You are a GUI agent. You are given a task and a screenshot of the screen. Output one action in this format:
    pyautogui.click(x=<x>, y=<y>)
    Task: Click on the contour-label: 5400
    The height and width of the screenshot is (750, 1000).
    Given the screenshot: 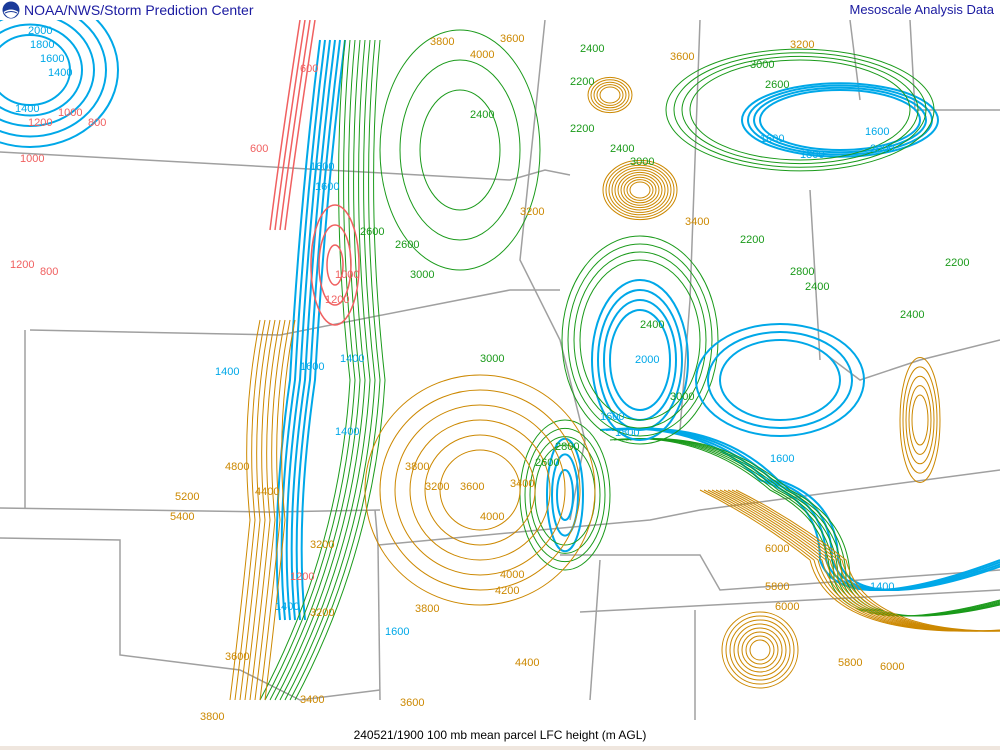 What is the action you would take?
    pyautogui.click(x=182, y=517)
    